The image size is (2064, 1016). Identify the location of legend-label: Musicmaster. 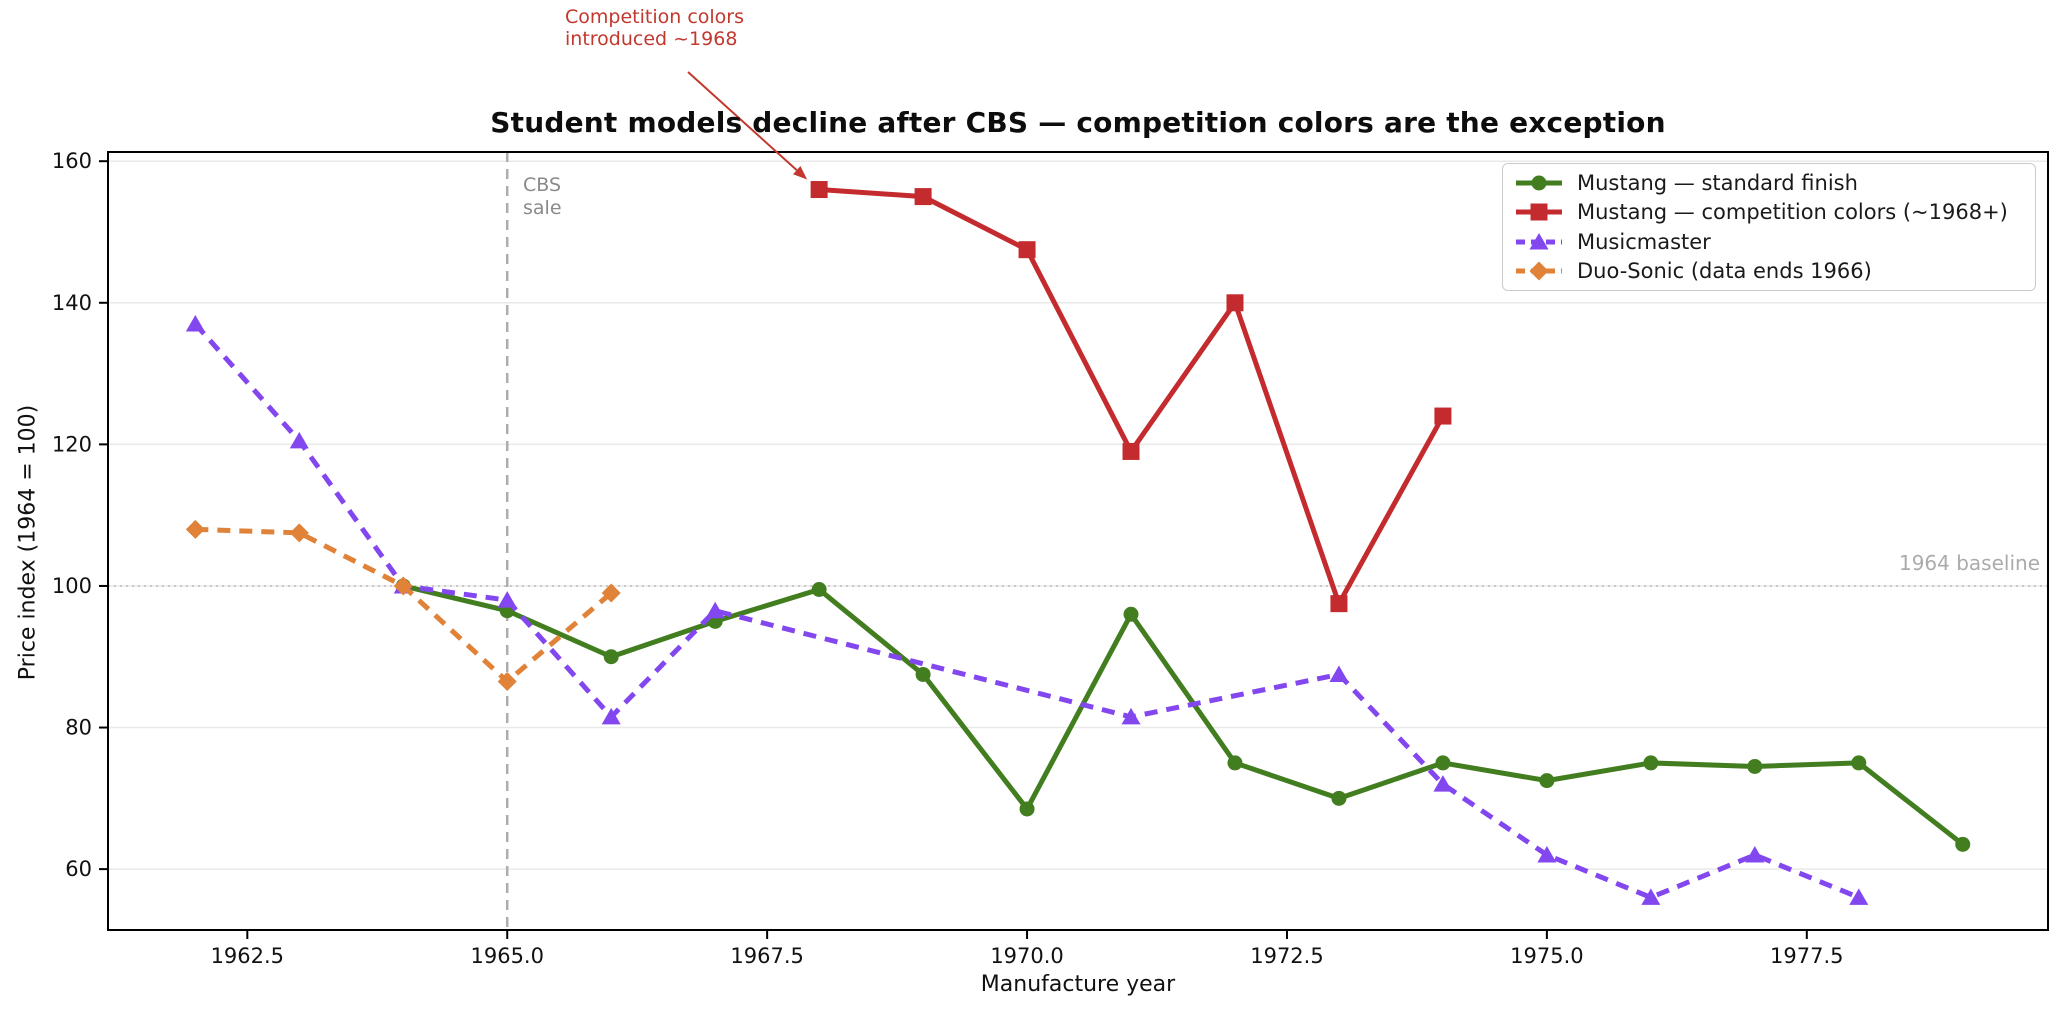
(1644, 241).